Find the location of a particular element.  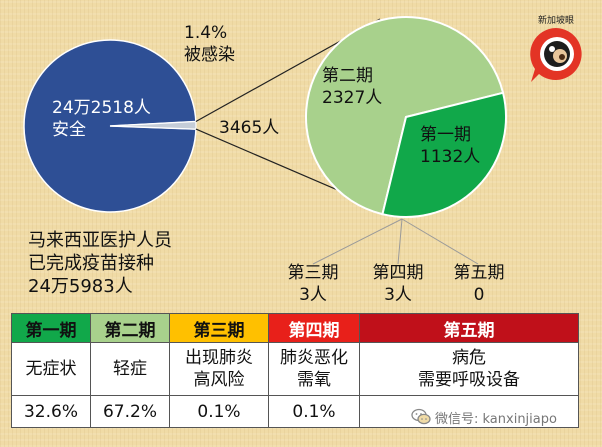

leader-stage4 is located at coordinates (400, 241).